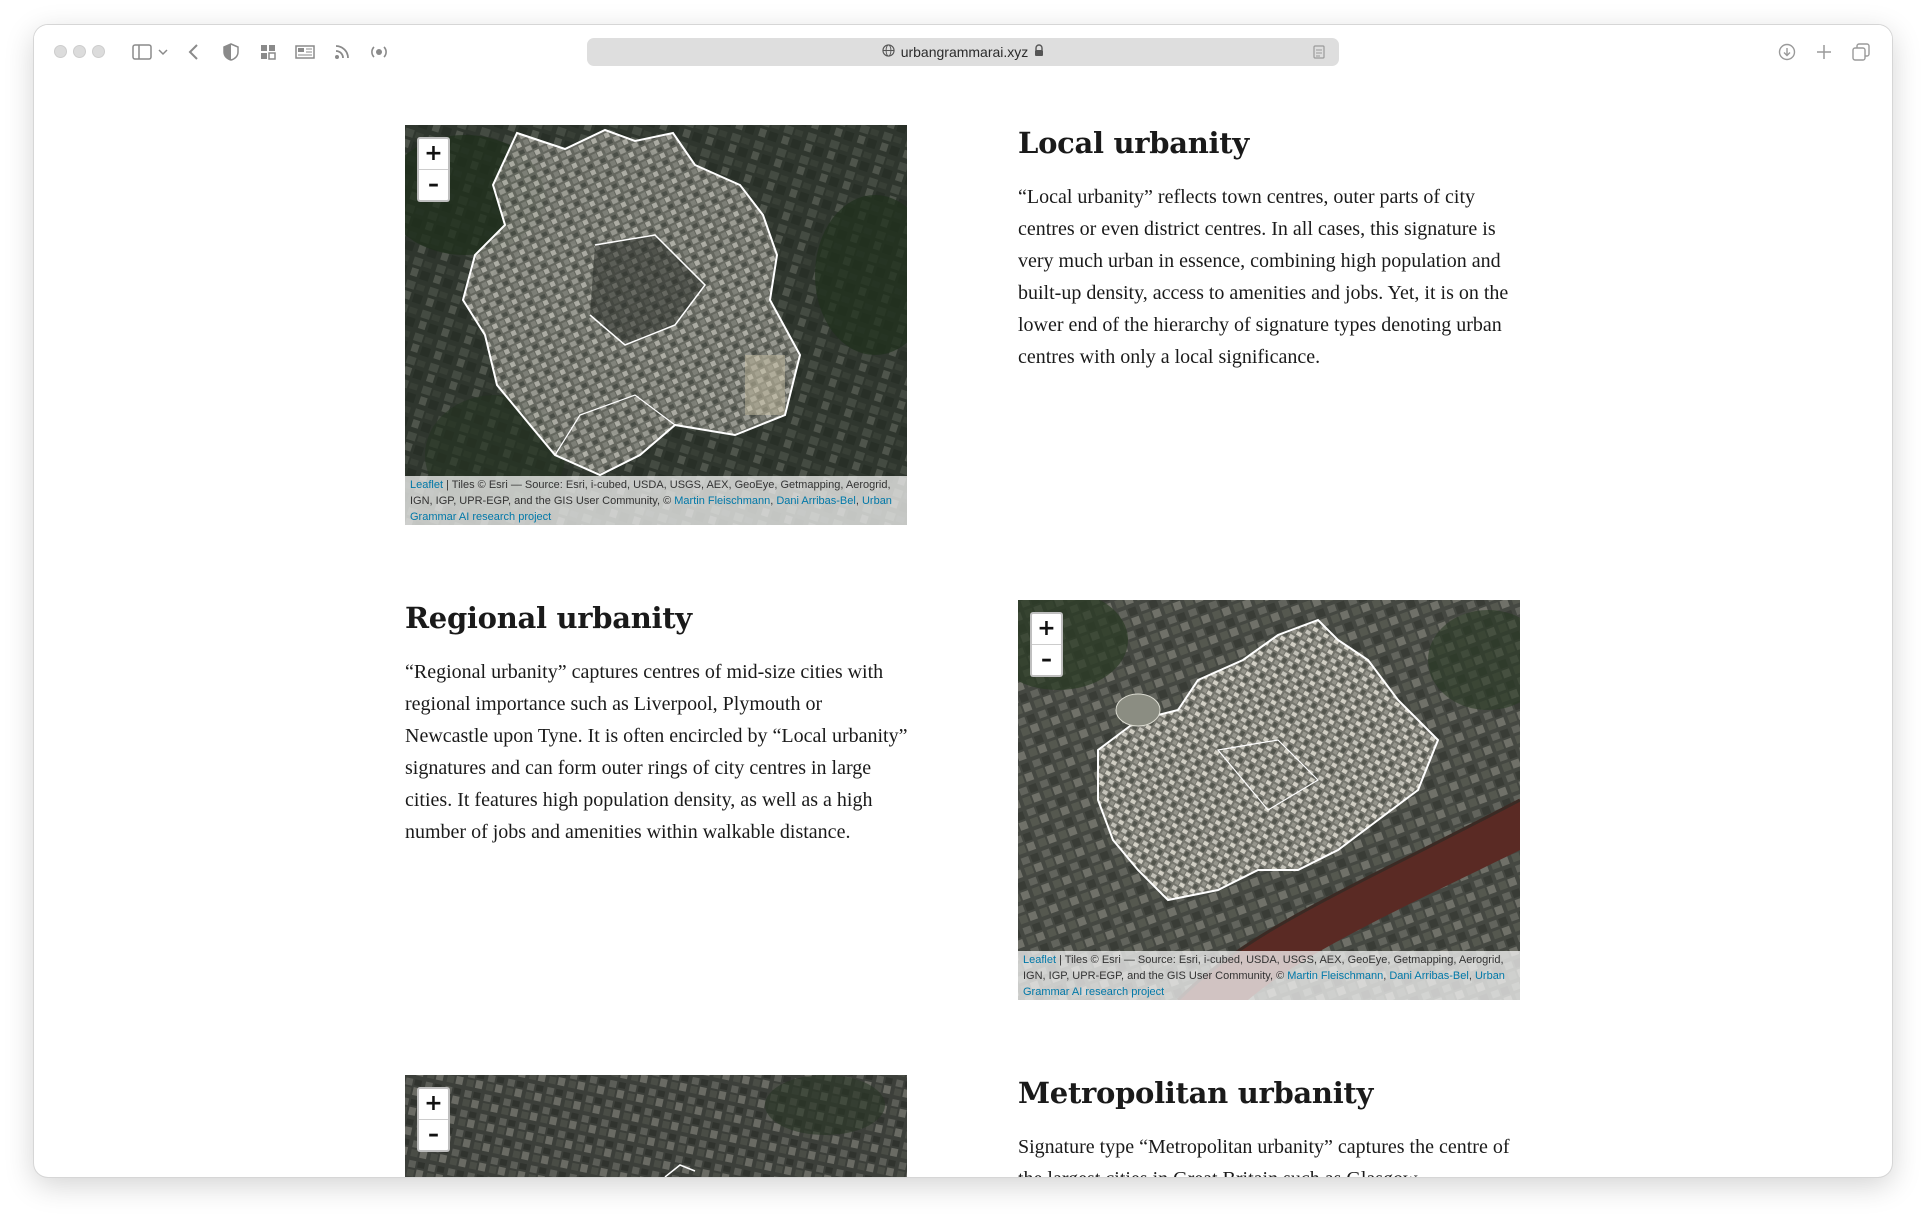 The height and width of the screenshot is (1219, 1924). Describe the element at coordinates (268, 52) in the screenshot. I see `extensions-icon` at that location.